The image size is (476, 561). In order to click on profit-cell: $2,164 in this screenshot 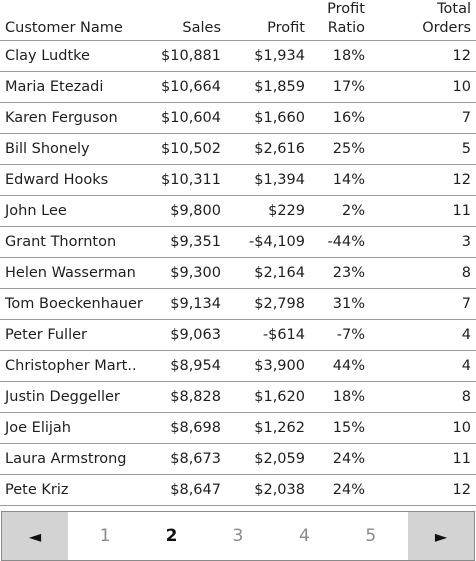, I will do `click(268, 273)`.